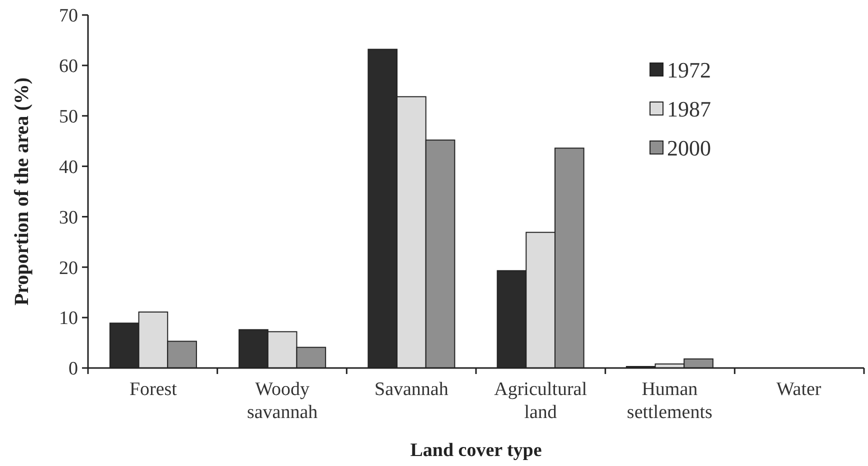 This screenshot has width=868, height=466. I want to click on x-tick-label: Agricultural land, so click(540, 401).